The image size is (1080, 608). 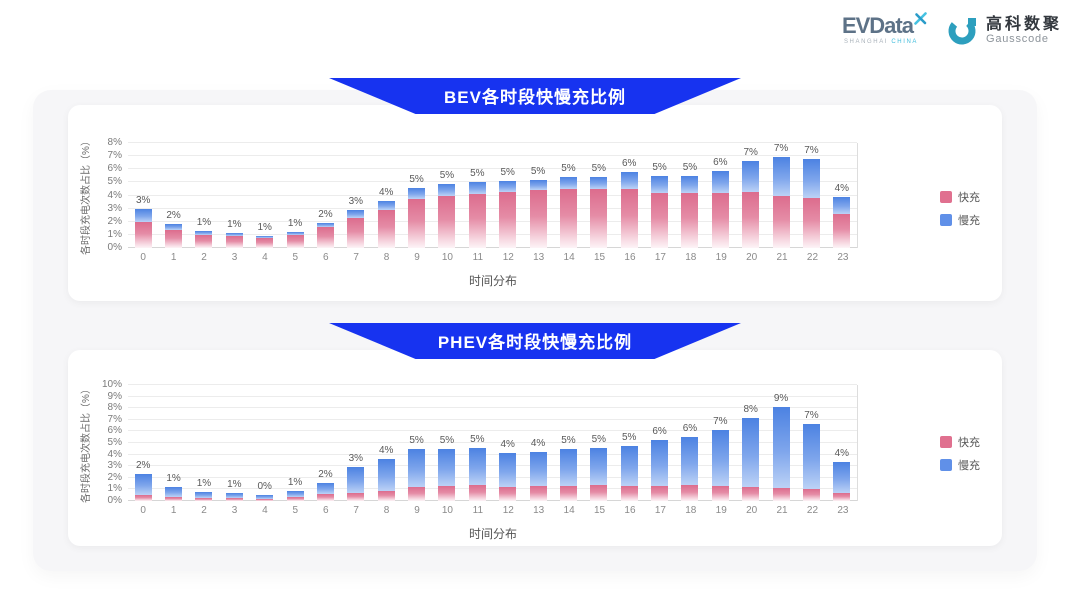 What do you see at coordinates (781, 443) in the screenshot?
I see `bar-column: 9%` at bounding box center [781, 443].